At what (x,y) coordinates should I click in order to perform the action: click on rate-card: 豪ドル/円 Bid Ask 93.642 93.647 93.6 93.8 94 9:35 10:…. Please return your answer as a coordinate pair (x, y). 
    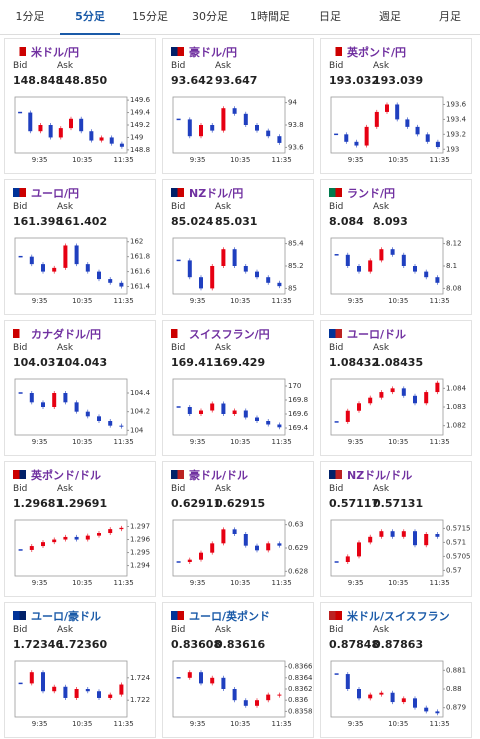
    Looking at the image, I should click on (238, 106).